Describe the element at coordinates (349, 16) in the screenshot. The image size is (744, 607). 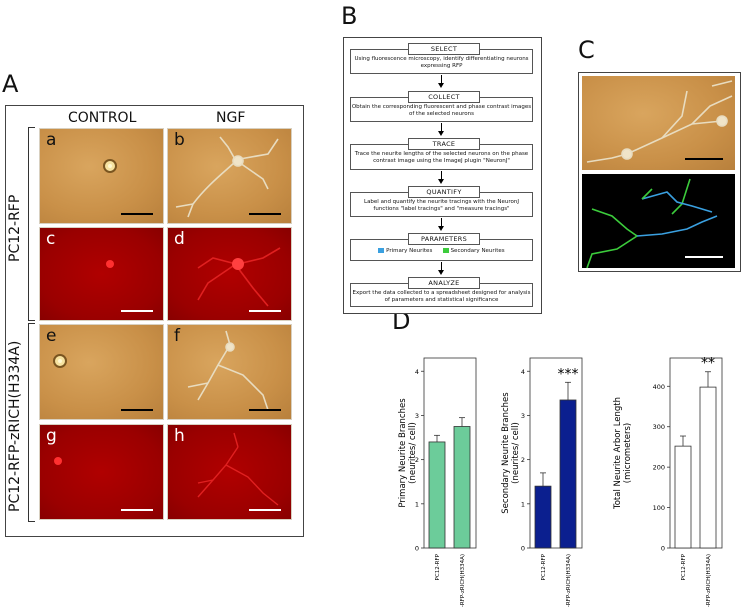
I see `panel-letter-b: B` at that location.